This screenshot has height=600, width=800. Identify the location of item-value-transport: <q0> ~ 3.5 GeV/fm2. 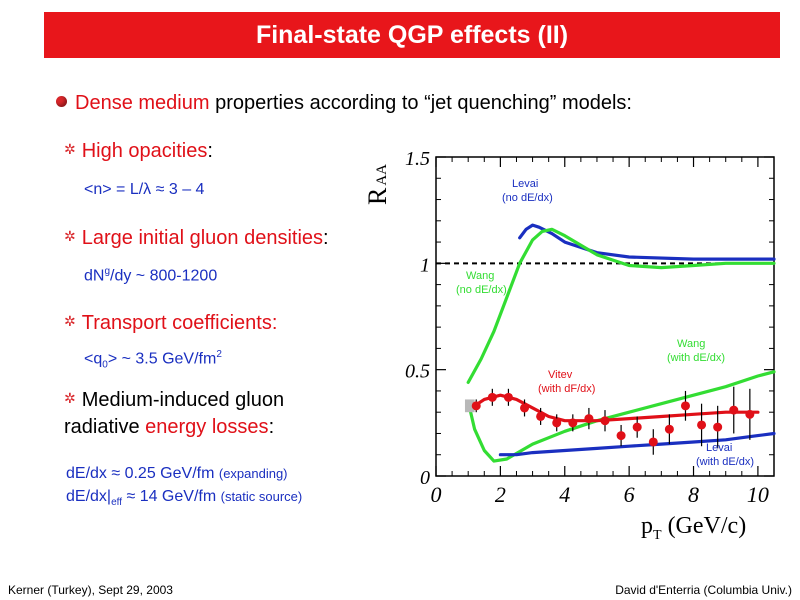
(153, 360).